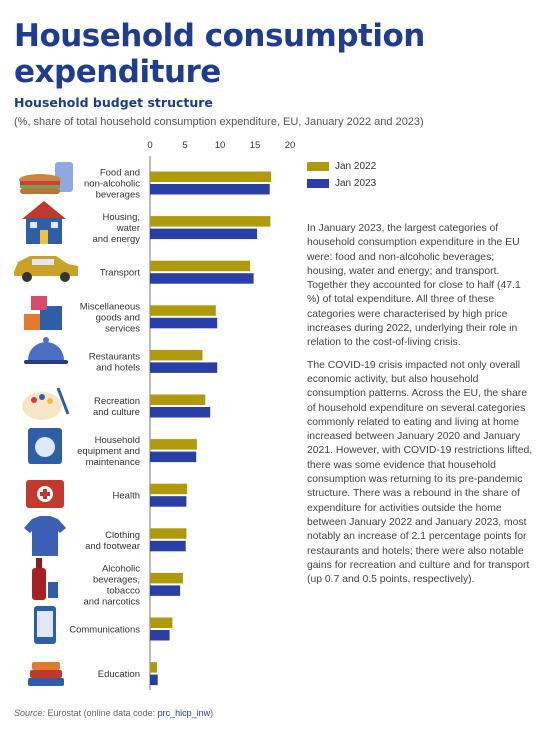 The image size is (558, 741). Describe the element at coordinates (110, 306) in the screenshot. I see `category-label-line: Miscellaneous` at that location.